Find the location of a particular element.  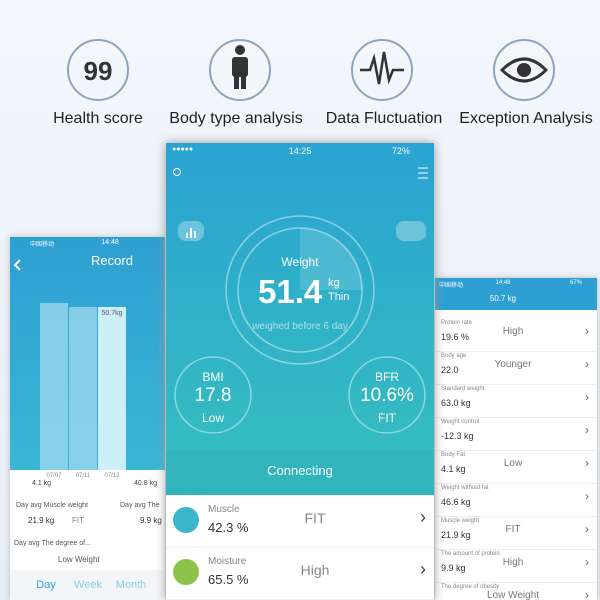

row-value: 4.1 kg is located at coordinates (453, 469).